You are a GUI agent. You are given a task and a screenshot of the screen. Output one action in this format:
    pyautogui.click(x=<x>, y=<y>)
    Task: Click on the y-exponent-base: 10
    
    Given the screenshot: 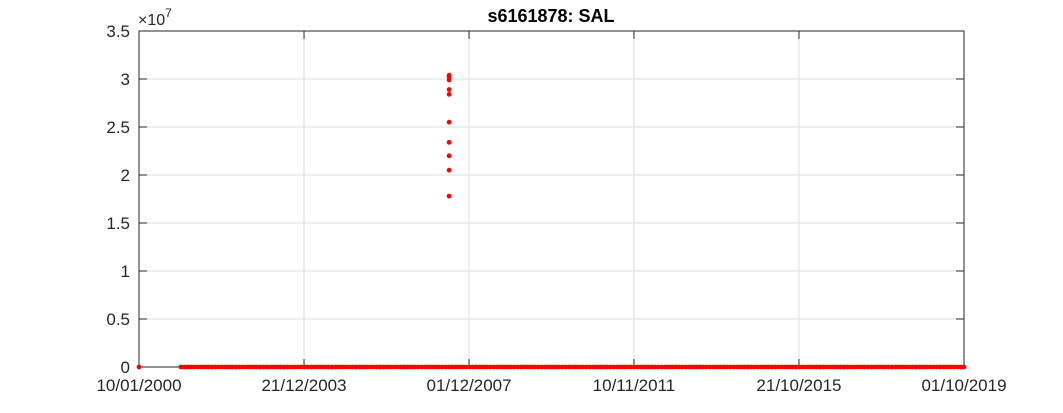 What is the action you would take?
    pyautogui.click(x=156, y=20)
    